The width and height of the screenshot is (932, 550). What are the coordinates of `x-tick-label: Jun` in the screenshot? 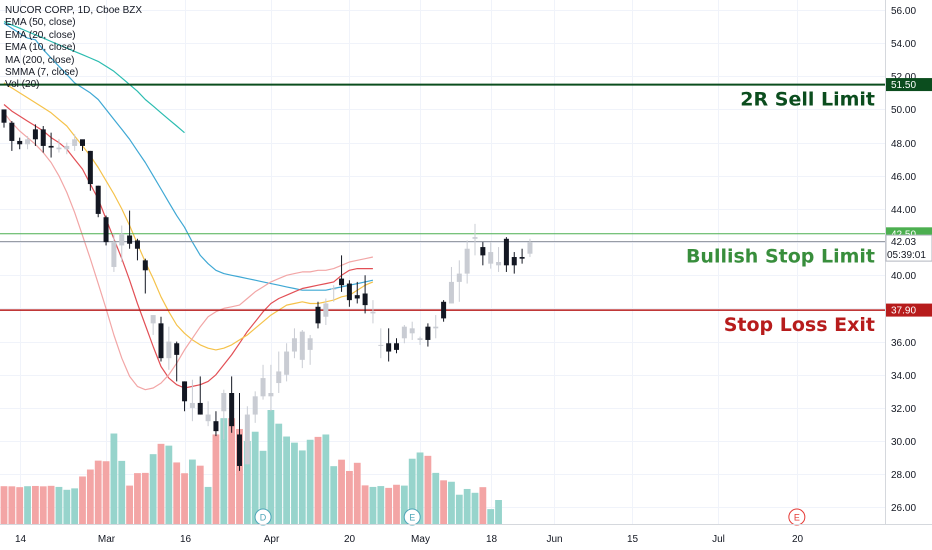 It's located at (554, 539).